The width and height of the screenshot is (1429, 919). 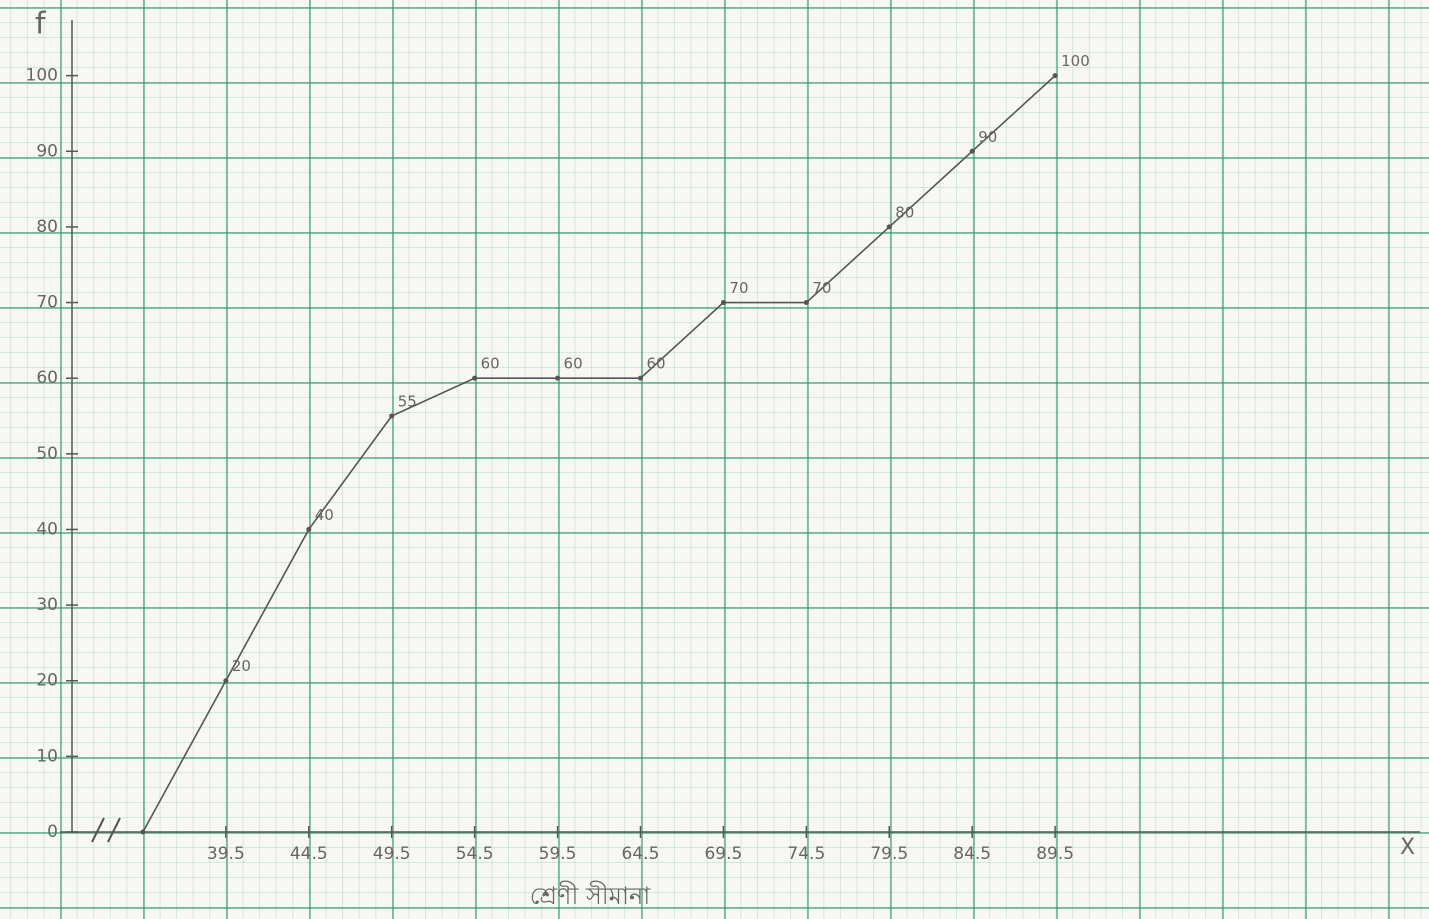 What do you see at coordinates (475, 854) in the screenshot?
I see `x-tick-label: 54.5` at bounding box center [475, 854].